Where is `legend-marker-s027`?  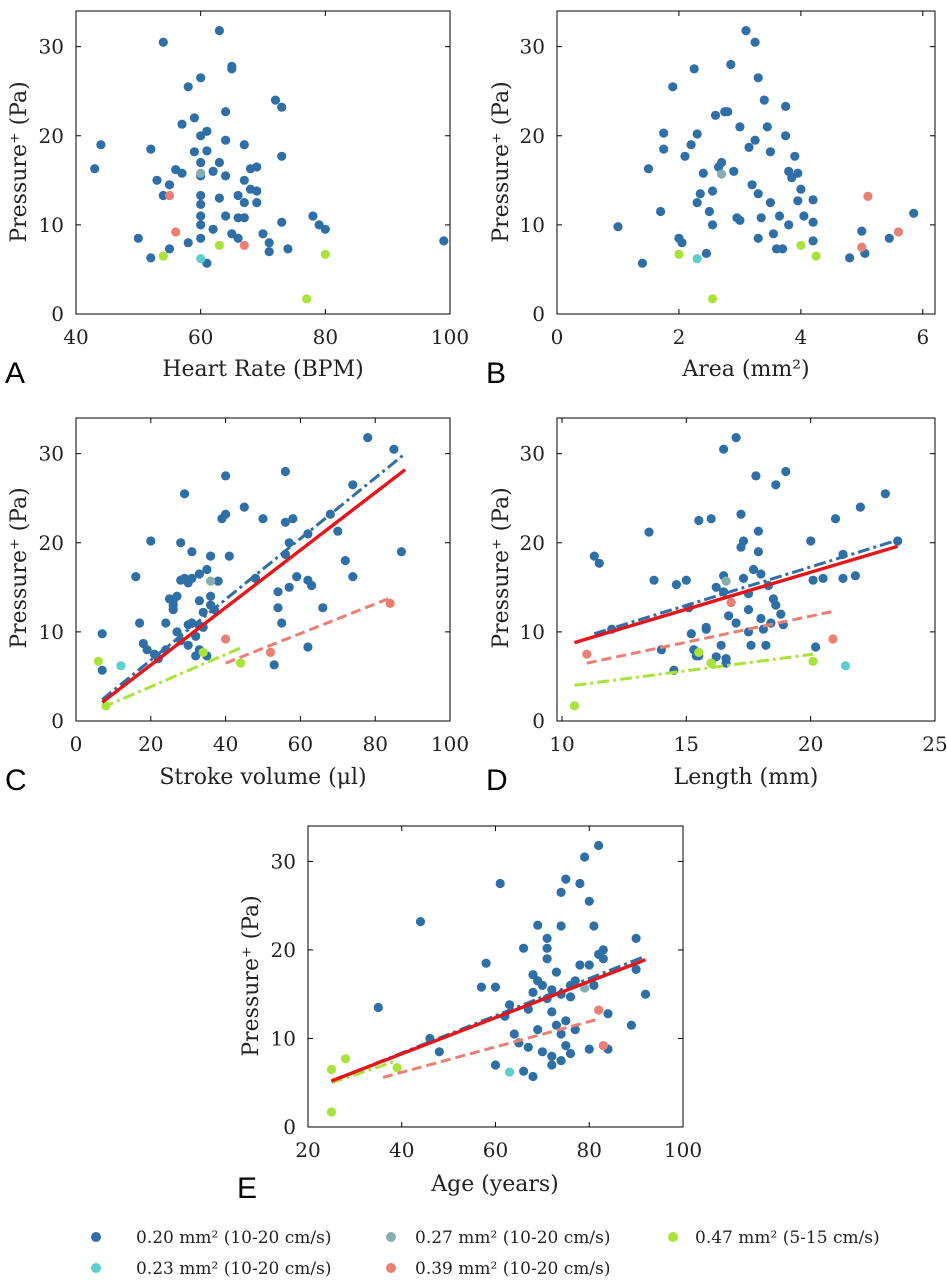 legend-marker-s027 is located at coordinates (391, 1237).